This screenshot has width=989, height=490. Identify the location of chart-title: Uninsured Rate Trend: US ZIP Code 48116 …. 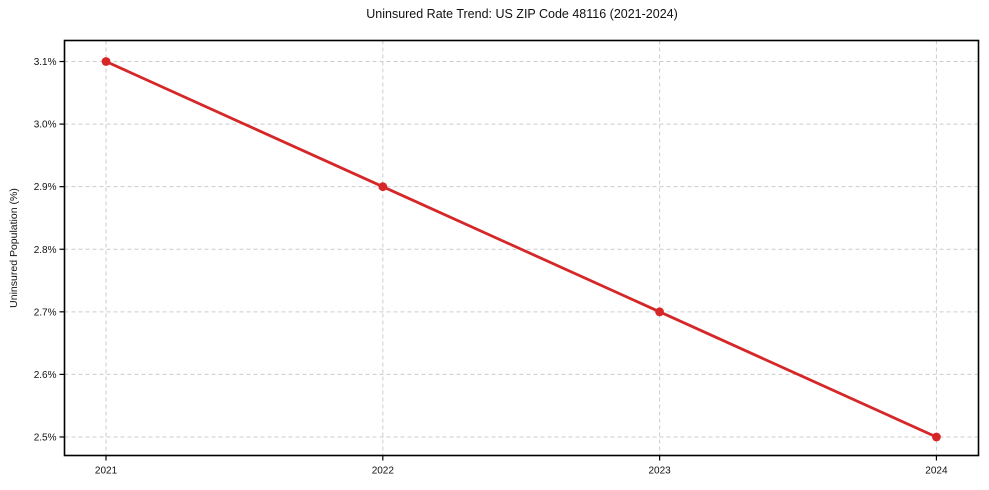
(522, 14).